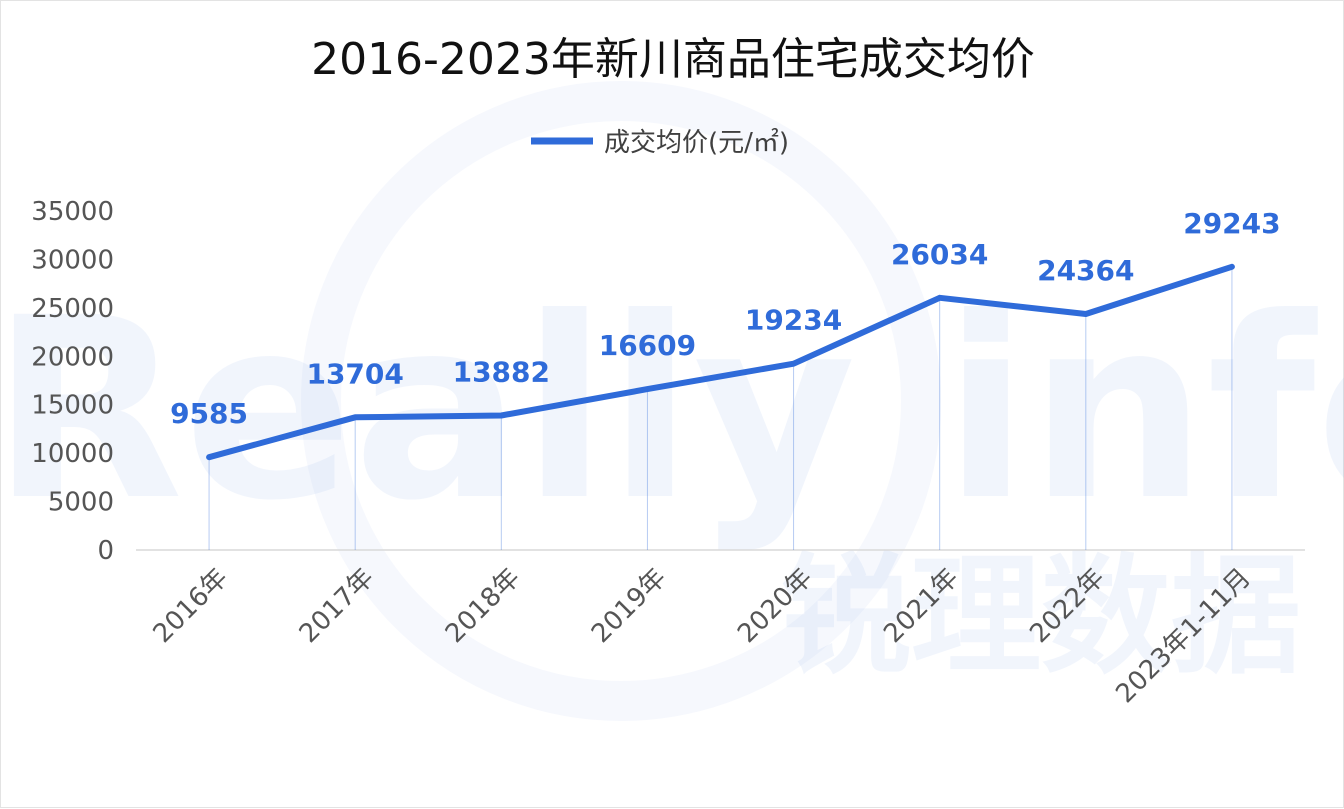 Image resolution: width=1344 pixels, height=809 pixels. Describe the element at coordinates (696, 143) in the screenshot. I see `legend-label: 成交均价(元/㎡)` at that location.